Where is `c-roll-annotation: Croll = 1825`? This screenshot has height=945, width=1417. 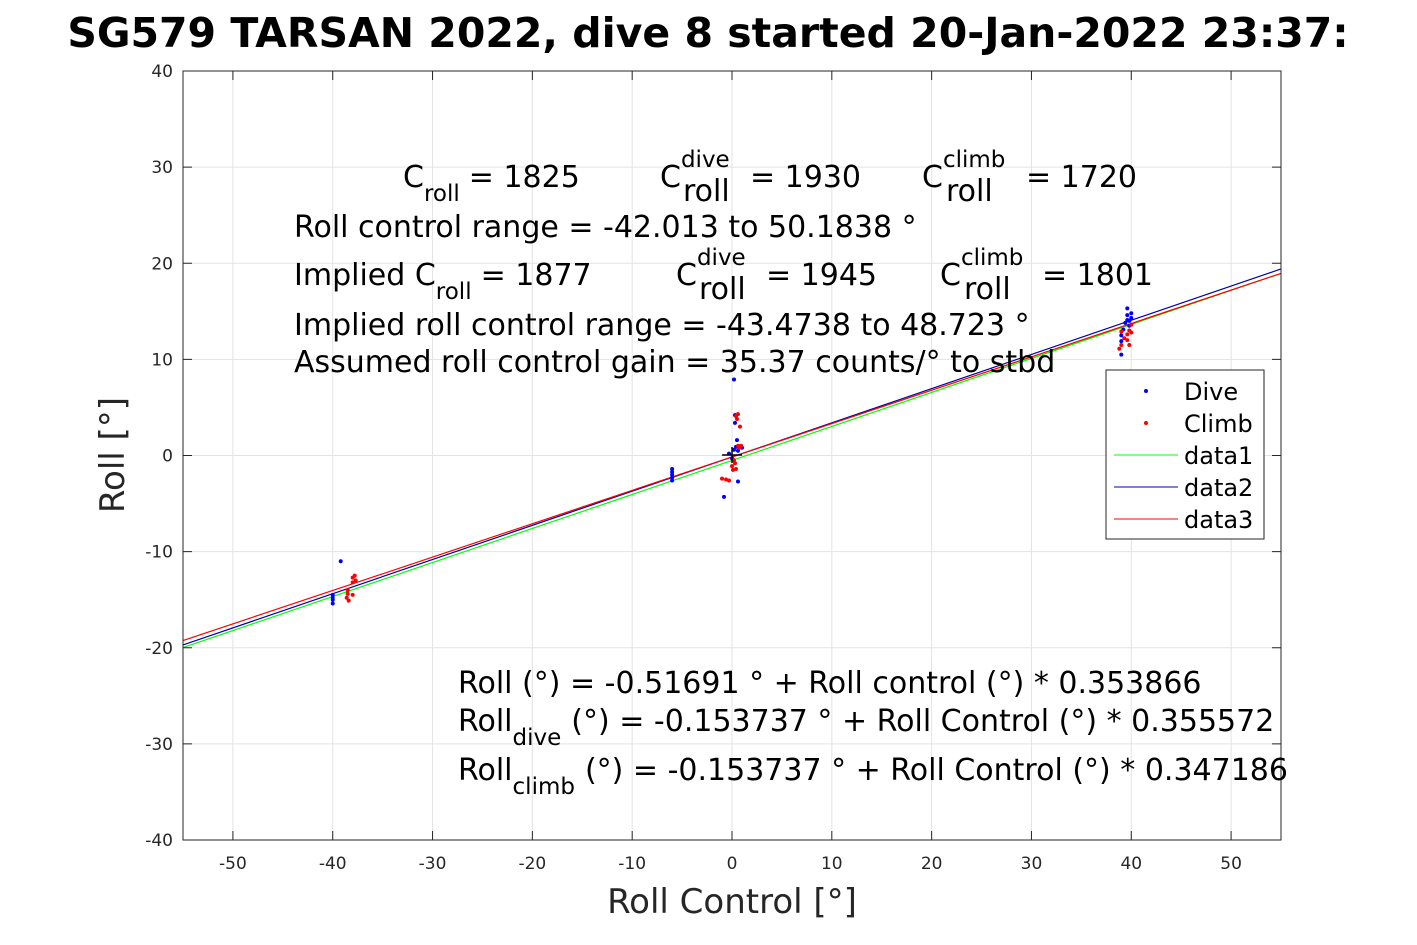
c-roll-annotation: Croll = 1825 is located at coordinates (491, 183).